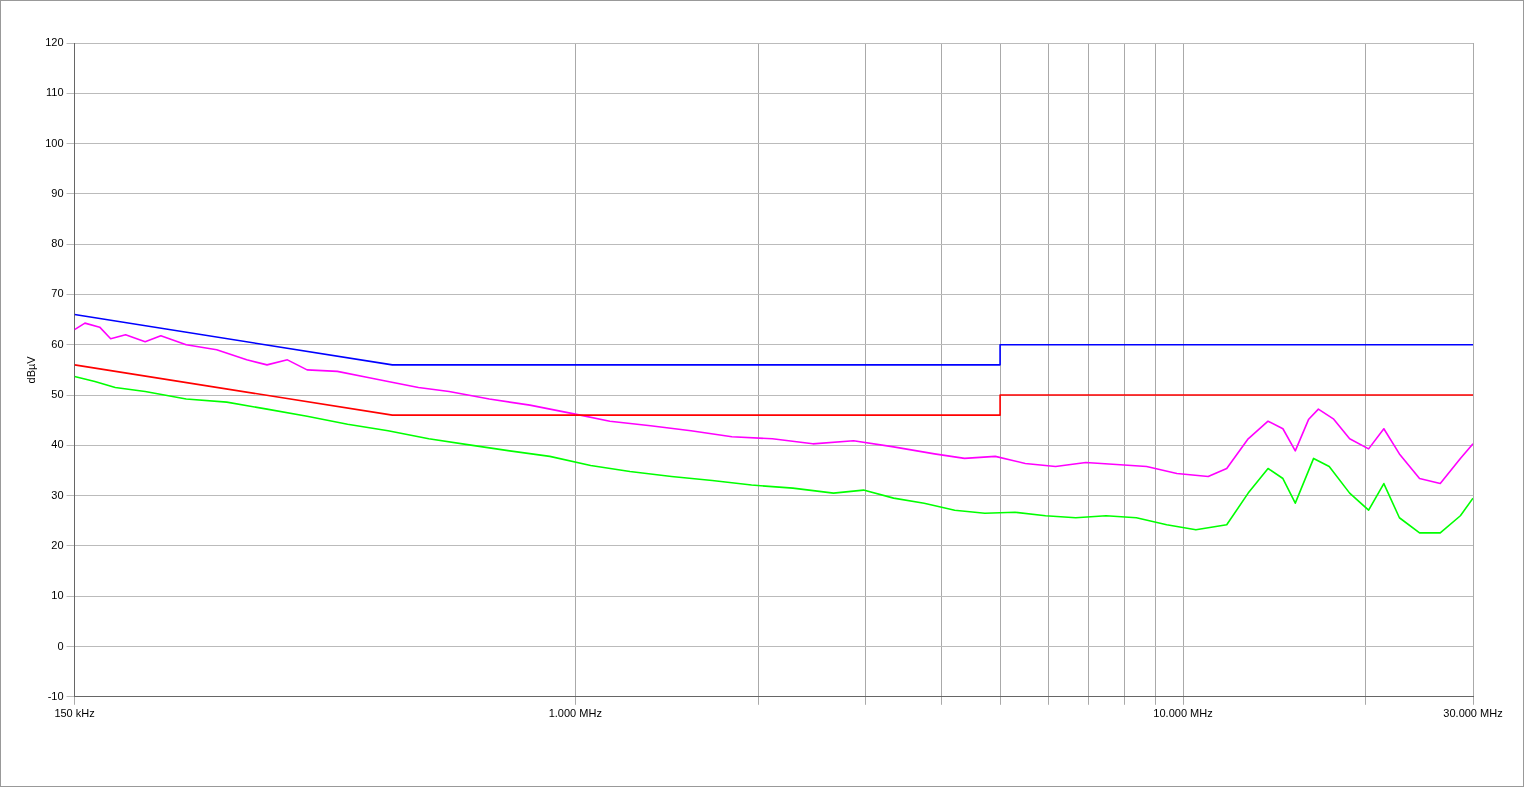 Image resolution: width=1524 pixels, height=787 pixels. I want to click on y-tick-label: 100, so click(54, 142).